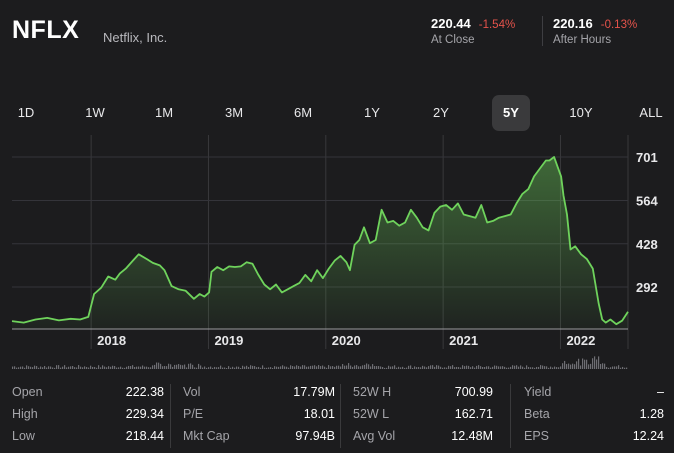 The width and height of the screenshot is (674, 453). What do you see at coordinates (26, 112) in the screenshot?
I see `range-tab-1d: 1D` at bounding box center [26, 112].